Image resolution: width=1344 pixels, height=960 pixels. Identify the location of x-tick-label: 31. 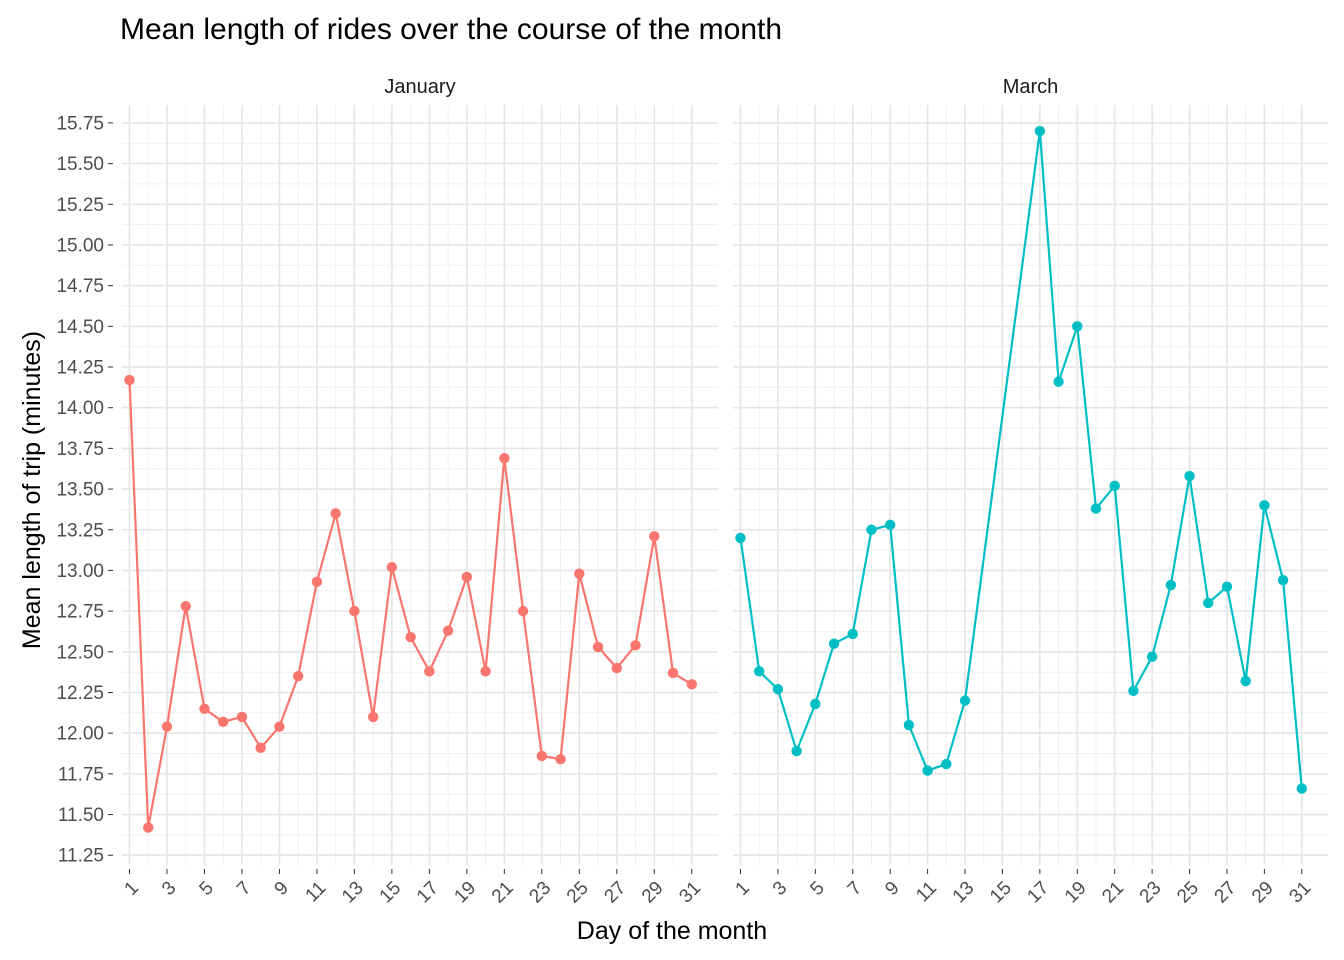
(690, 893).